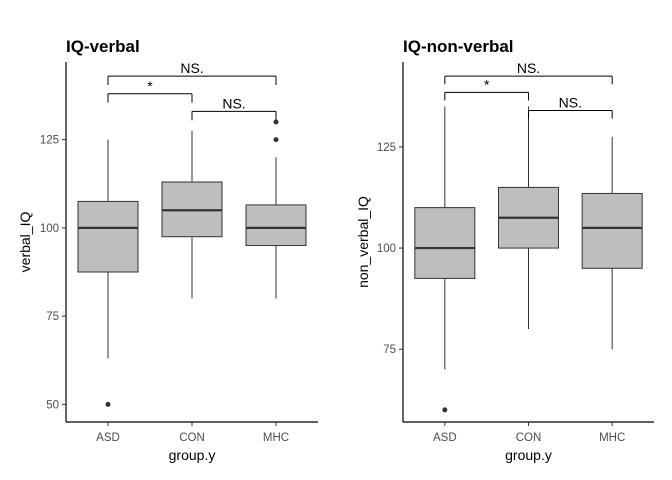 The width and height of the screenshot is (672, 480). I want to click on y-tick-label: 50, so click(52, 405).